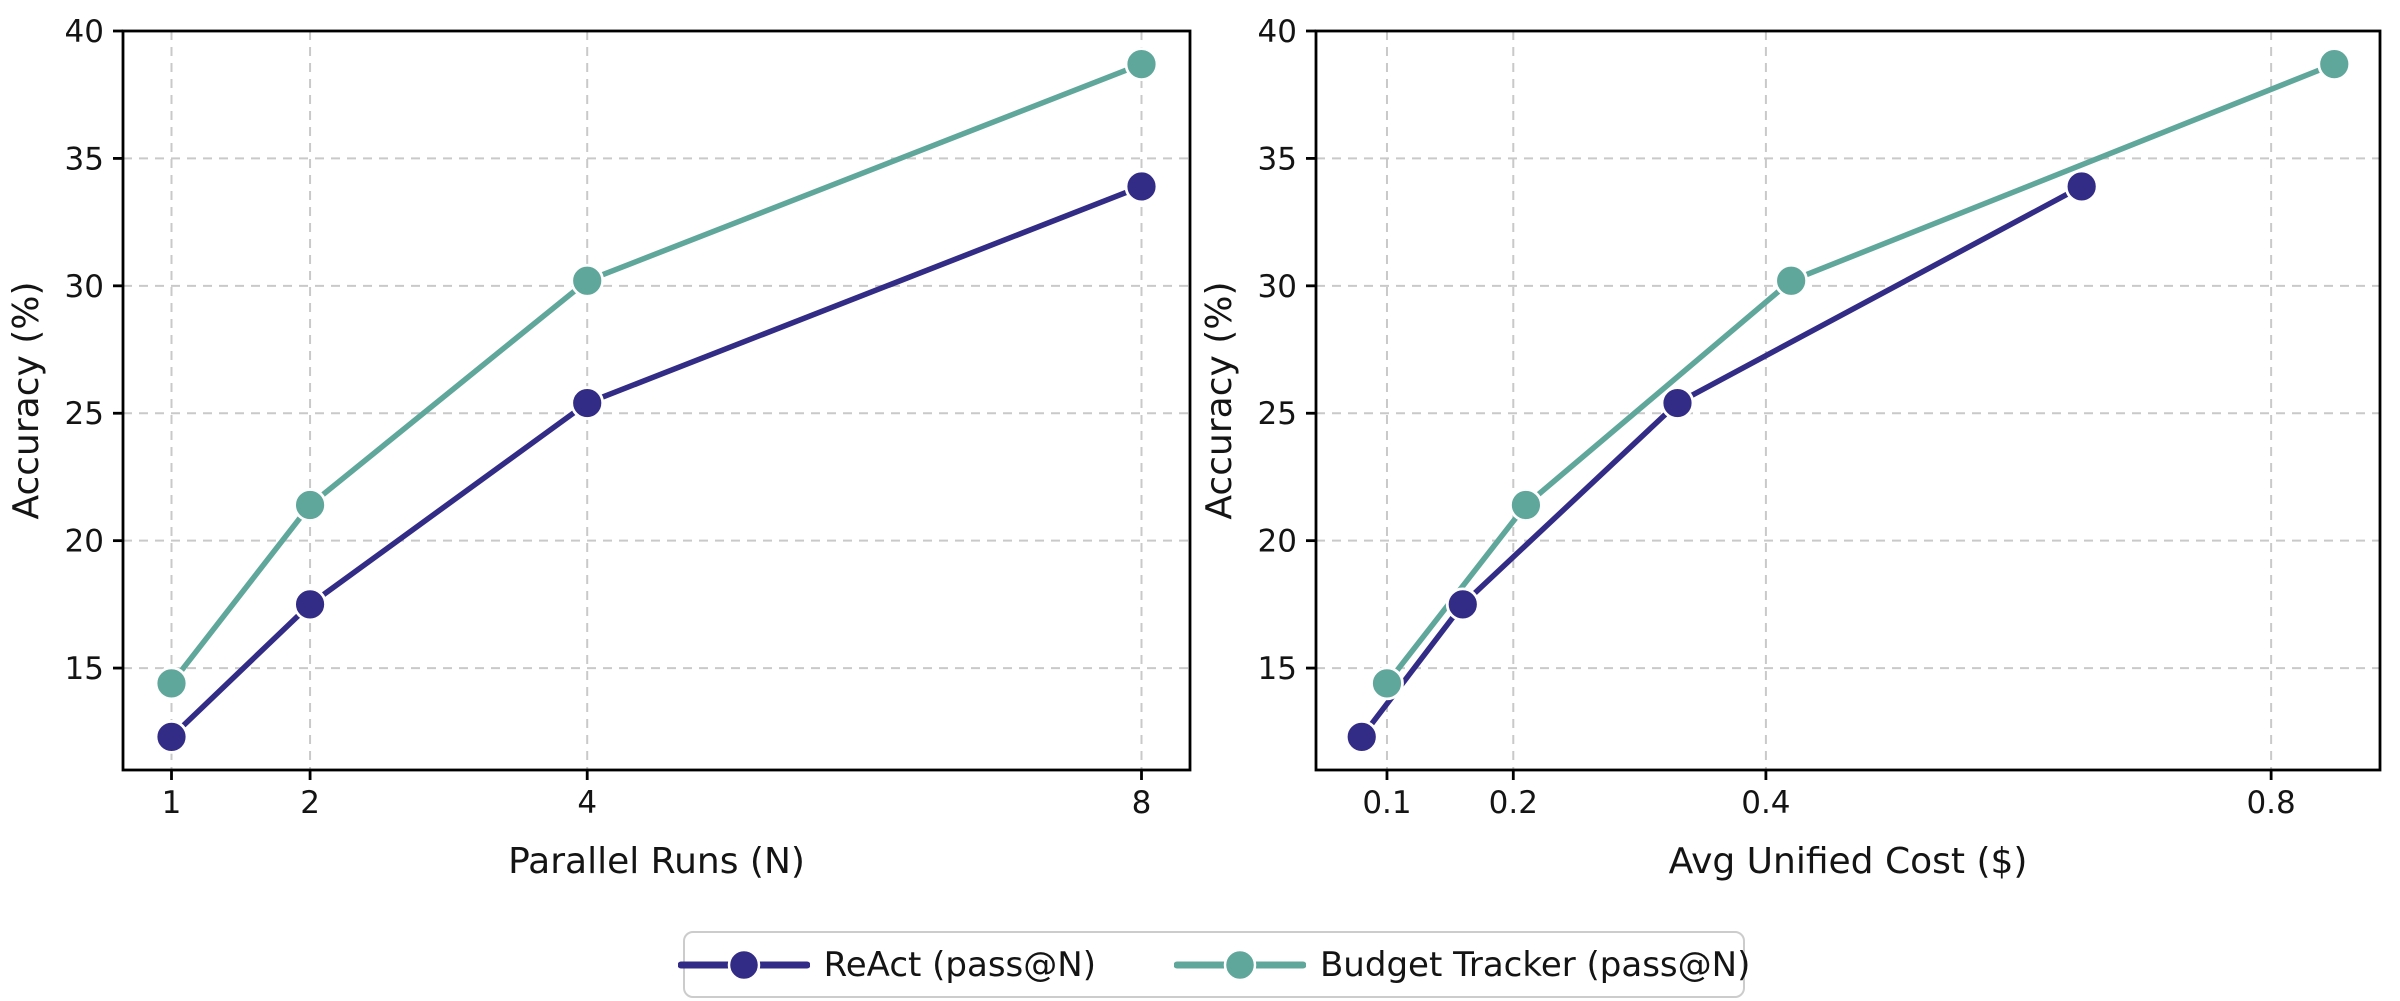 This screenshot has height=1001, width=2400. Describe the element at coordinates (2270, 803) in the screenshot. I see `x-tick-label: 0.8` at that location.